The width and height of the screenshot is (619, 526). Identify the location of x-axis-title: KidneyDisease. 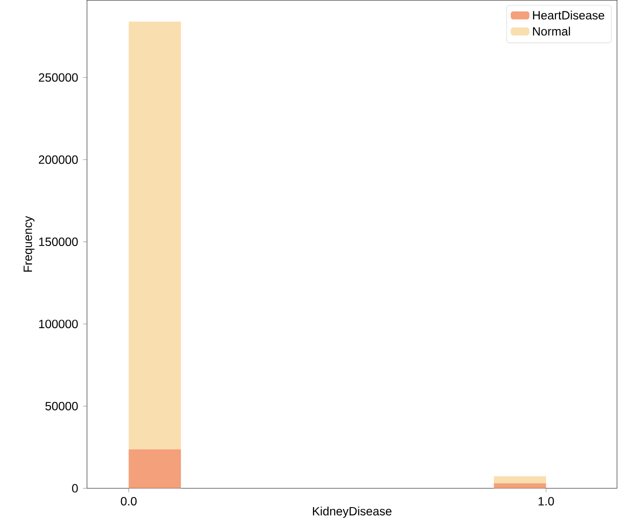
(352, 512).